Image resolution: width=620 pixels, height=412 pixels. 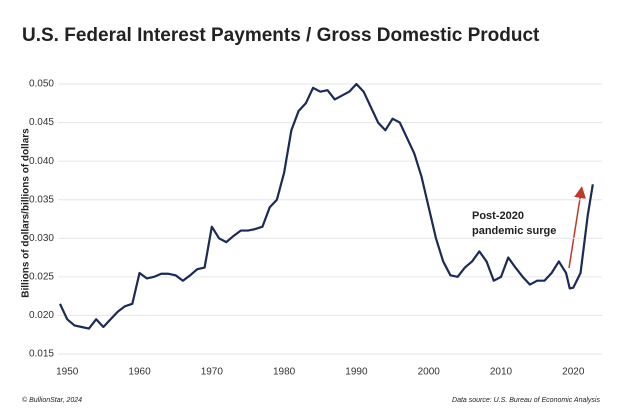 I want to click on x-tick-label: 2020, so click(x=573, y=372).